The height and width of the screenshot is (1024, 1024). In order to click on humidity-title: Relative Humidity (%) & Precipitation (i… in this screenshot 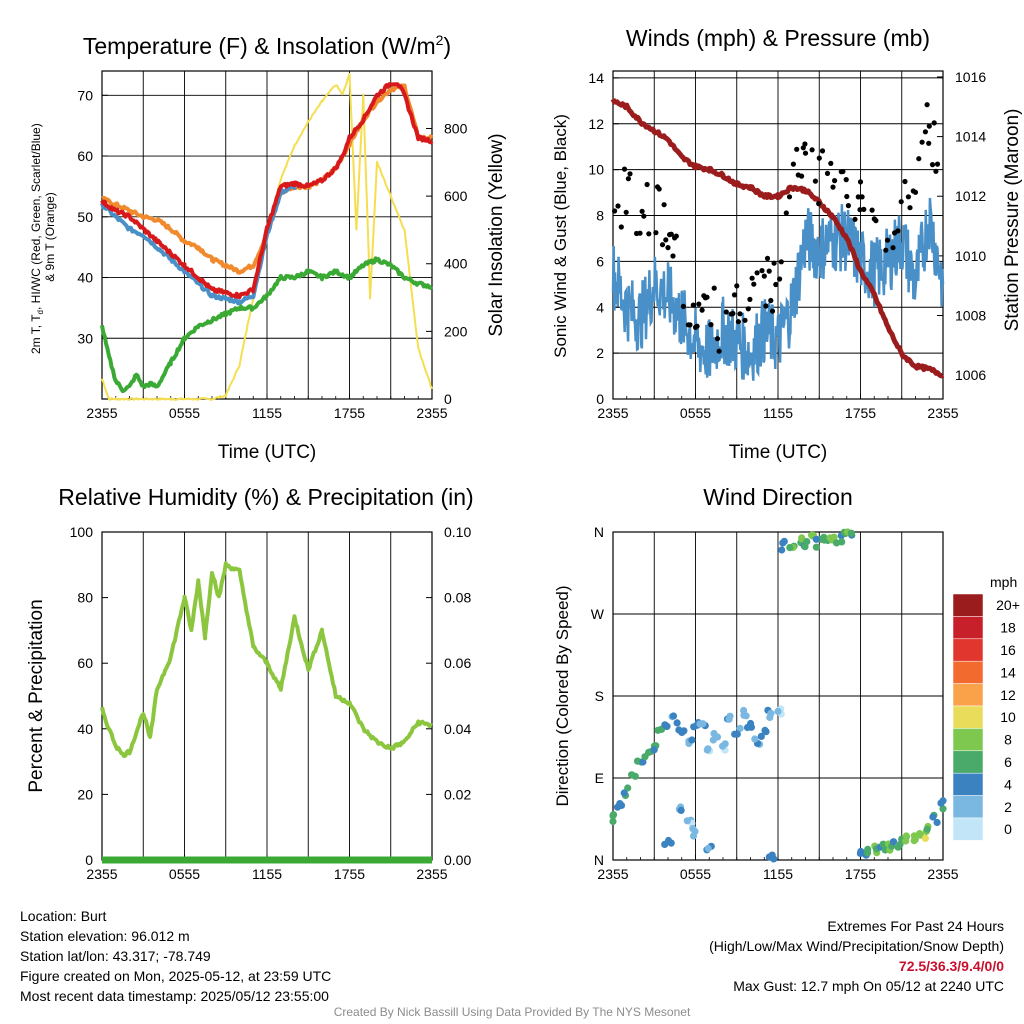, I will do `click(265, 497)`.